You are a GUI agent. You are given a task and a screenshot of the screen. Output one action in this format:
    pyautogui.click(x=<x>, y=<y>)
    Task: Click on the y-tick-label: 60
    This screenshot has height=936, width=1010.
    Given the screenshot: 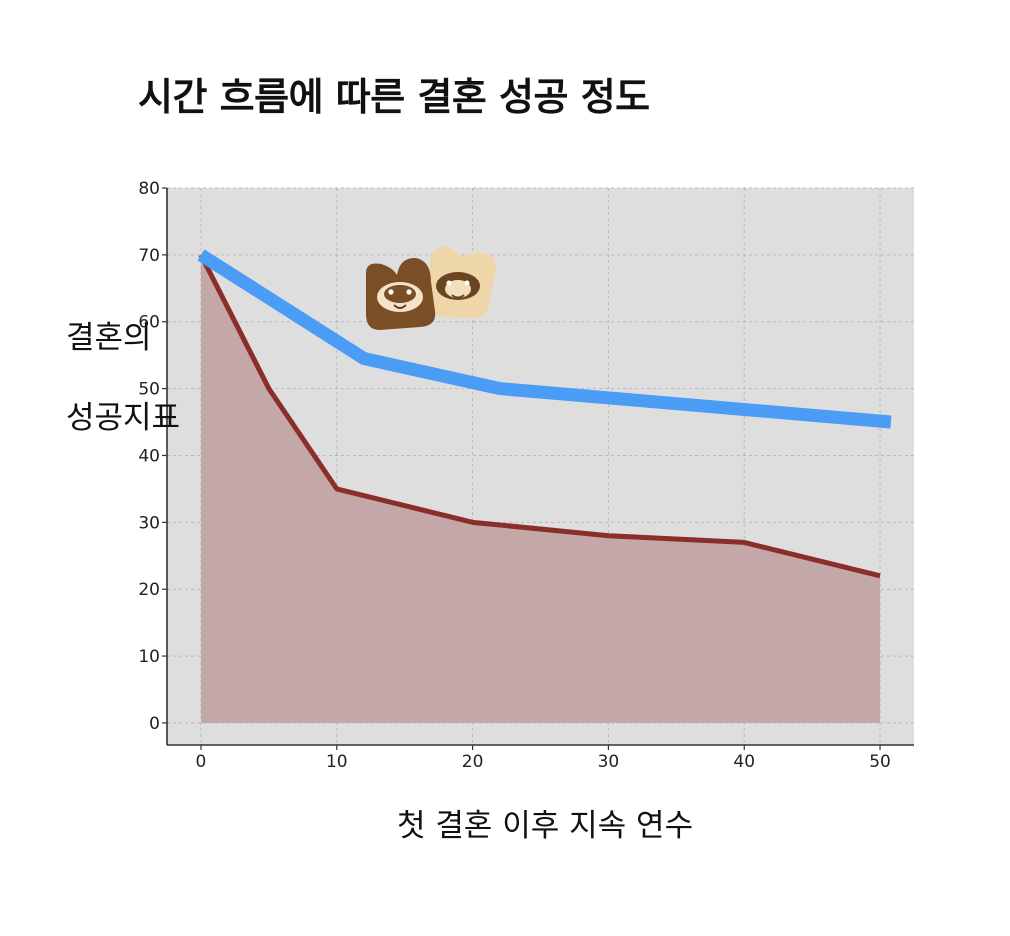 What is the action you would take?
    pyautogui.click(x=149, y=323)
    